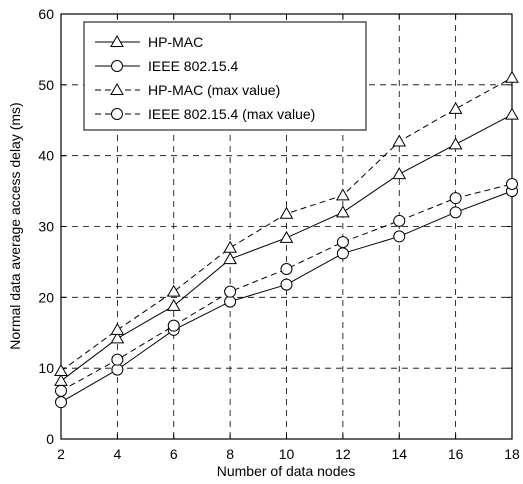 Image resolution: width=523 pixels, height=484 pixels. What do you see at coordinates (456, 454) in the screenshot?
I see `x-tick-label: 16` at bounding box center [456, 454].